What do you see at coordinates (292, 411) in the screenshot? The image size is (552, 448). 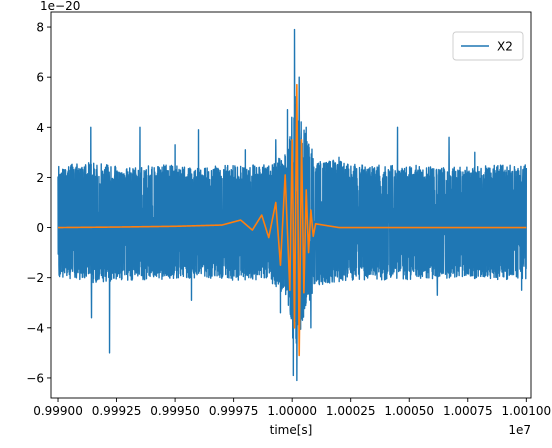 I see `x-tick-label: 1.00000` at bounding box center [292, 411].